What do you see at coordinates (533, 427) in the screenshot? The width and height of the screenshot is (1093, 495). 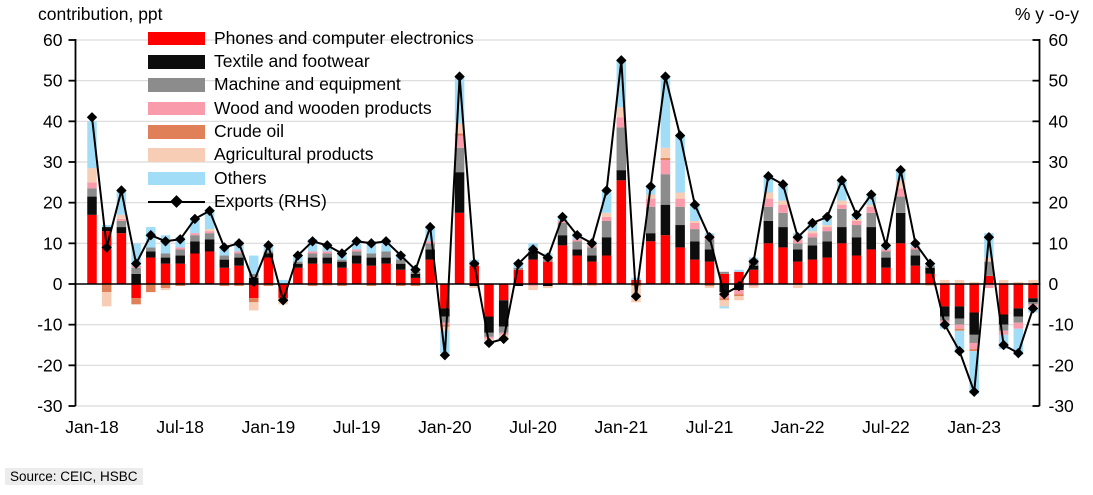 I see `x-axis-label: Jul-20` at bounding box center [533, 427].